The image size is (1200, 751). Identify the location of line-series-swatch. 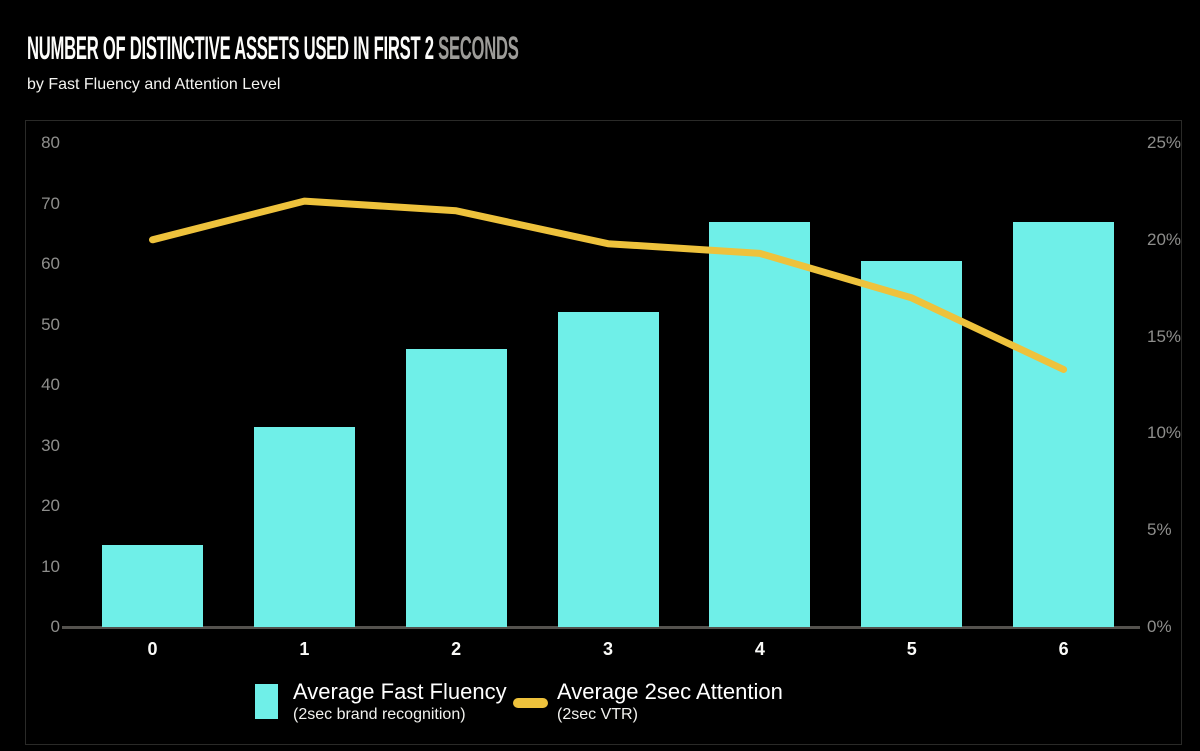
(530, 703).